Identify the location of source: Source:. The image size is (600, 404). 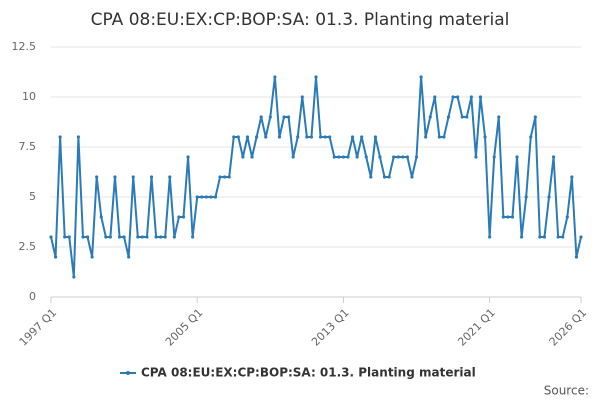
(566, 391).